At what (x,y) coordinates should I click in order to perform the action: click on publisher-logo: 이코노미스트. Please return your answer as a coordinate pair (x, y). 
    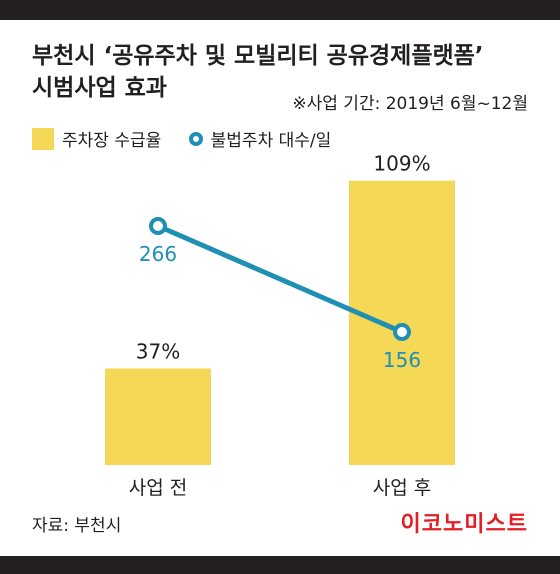
    Looking at the image, I should click on (464, 524).